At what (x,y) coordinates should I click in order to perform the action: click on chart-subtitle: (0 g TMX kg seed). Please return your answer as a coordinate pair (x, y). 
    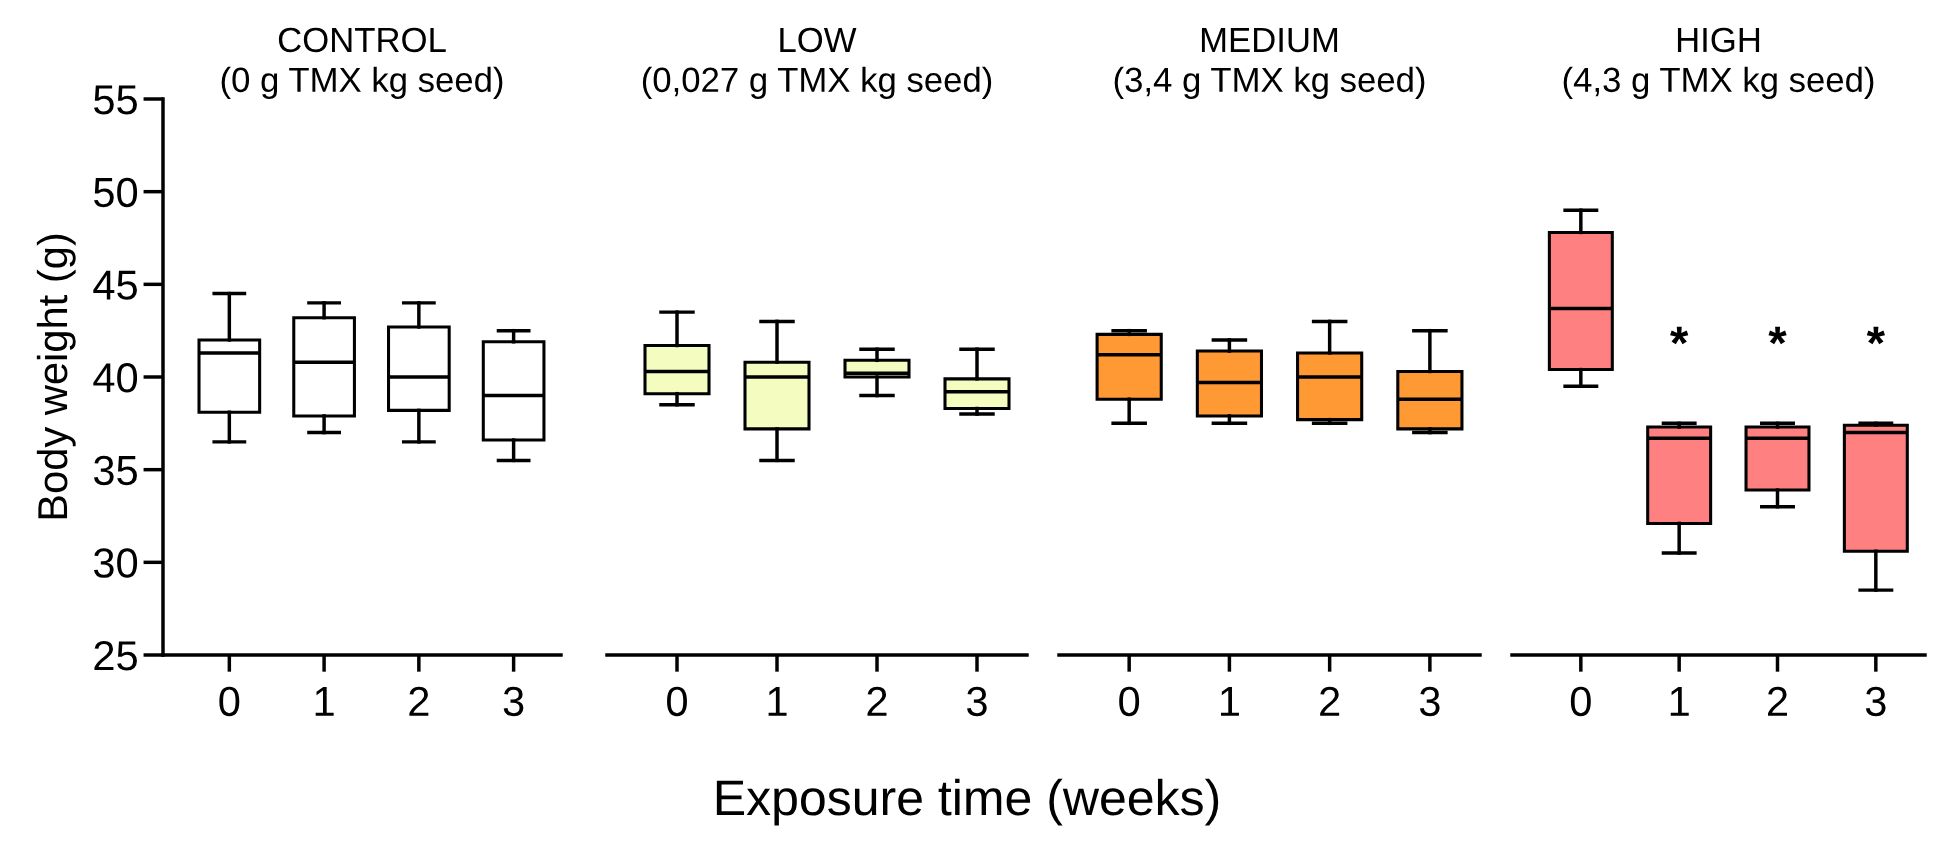
    Looking at the image, I should click on (362, 82).